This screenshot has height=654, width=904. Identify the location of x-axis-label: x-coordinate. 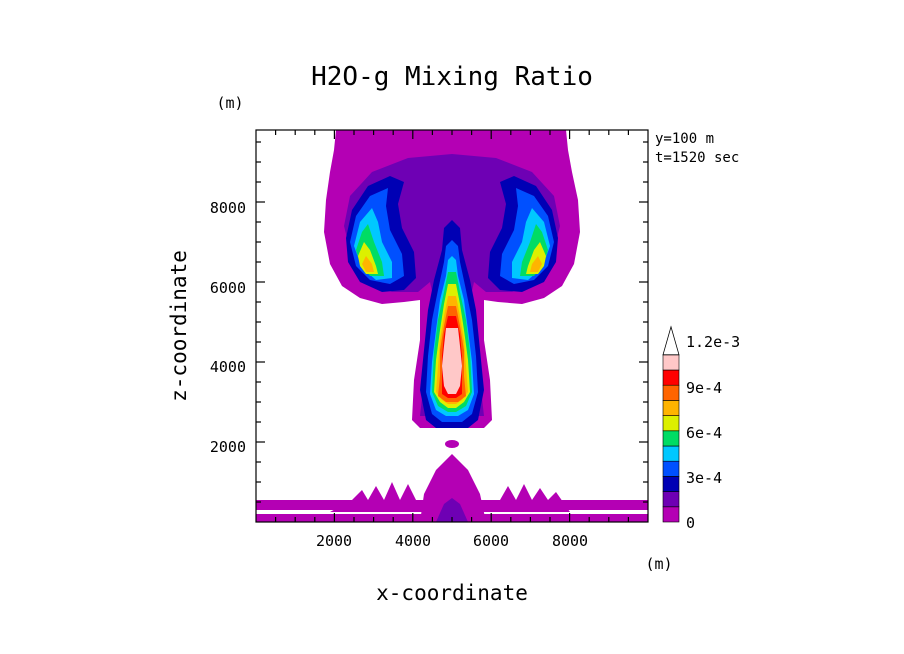
(452, 593).